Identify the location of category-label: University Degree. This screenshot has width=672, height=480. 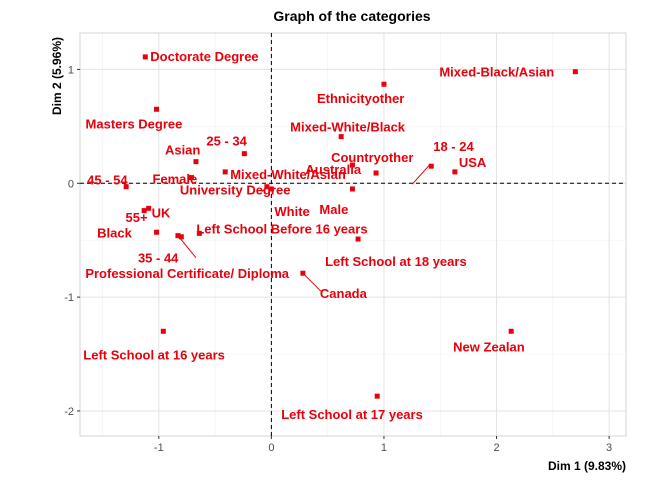
(235, 190).